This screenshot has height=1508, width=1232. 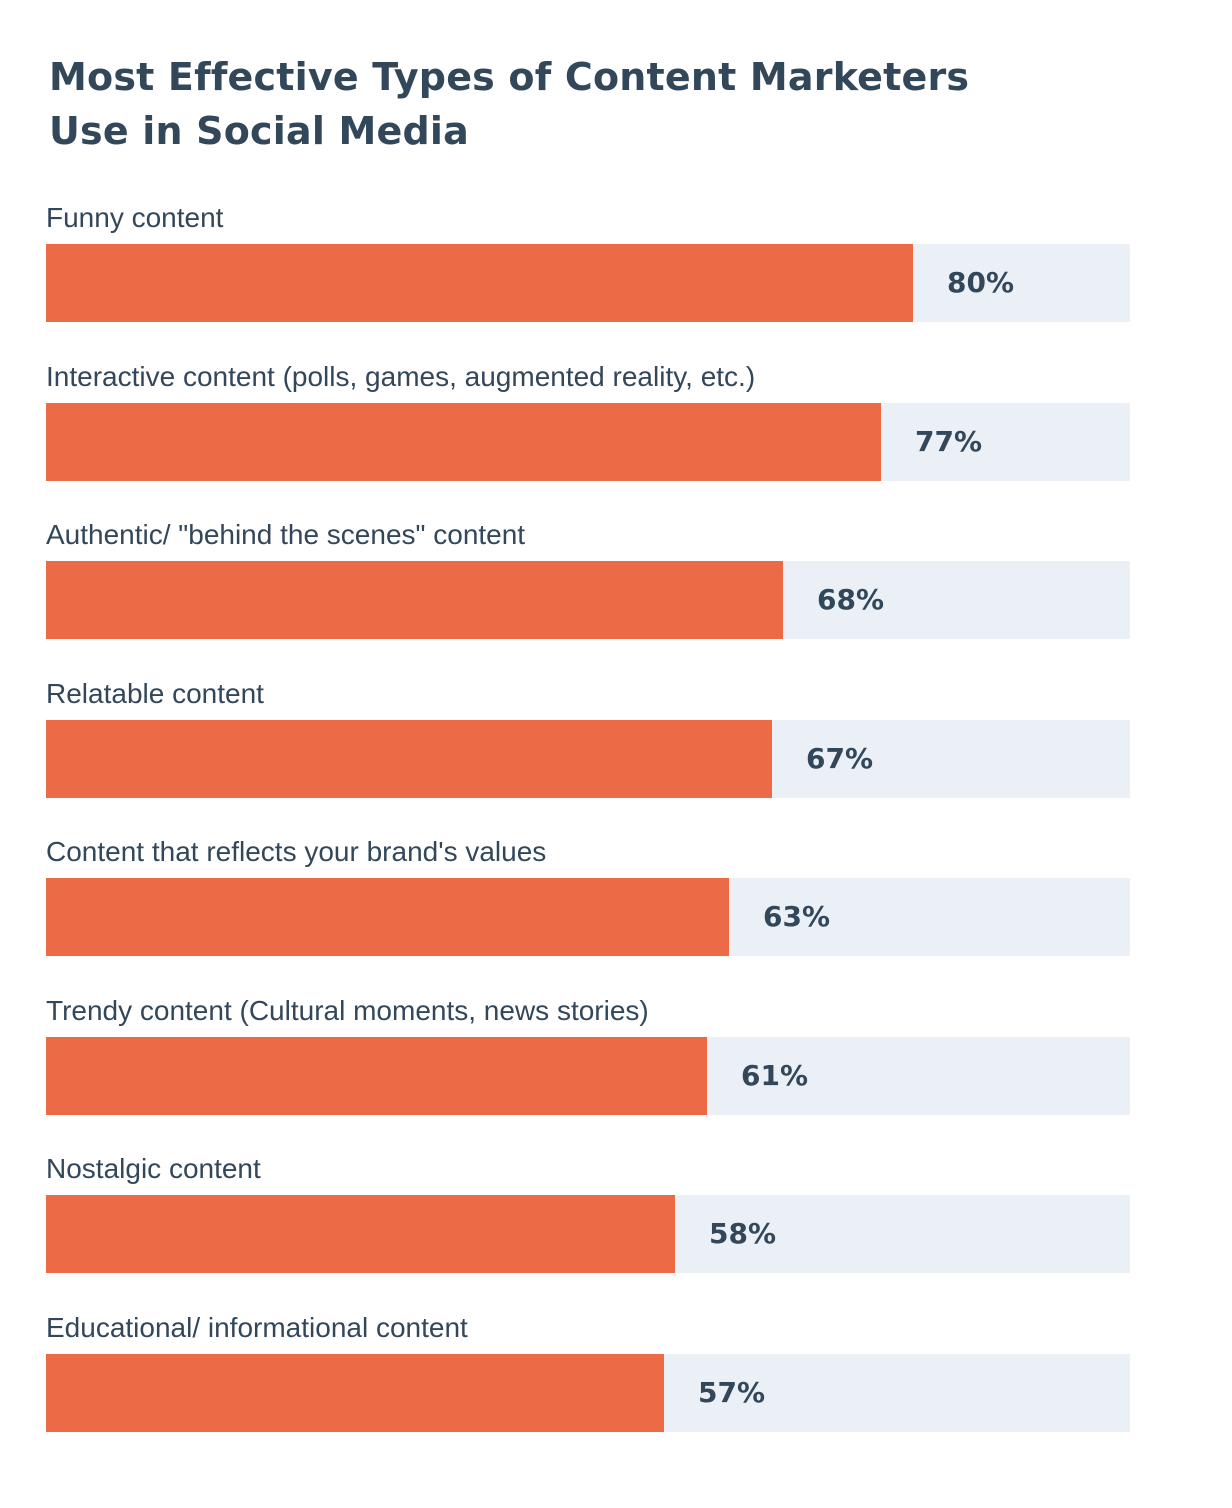 I want to click on category-label: Nostalgic content, so click(x=153, y=1168).